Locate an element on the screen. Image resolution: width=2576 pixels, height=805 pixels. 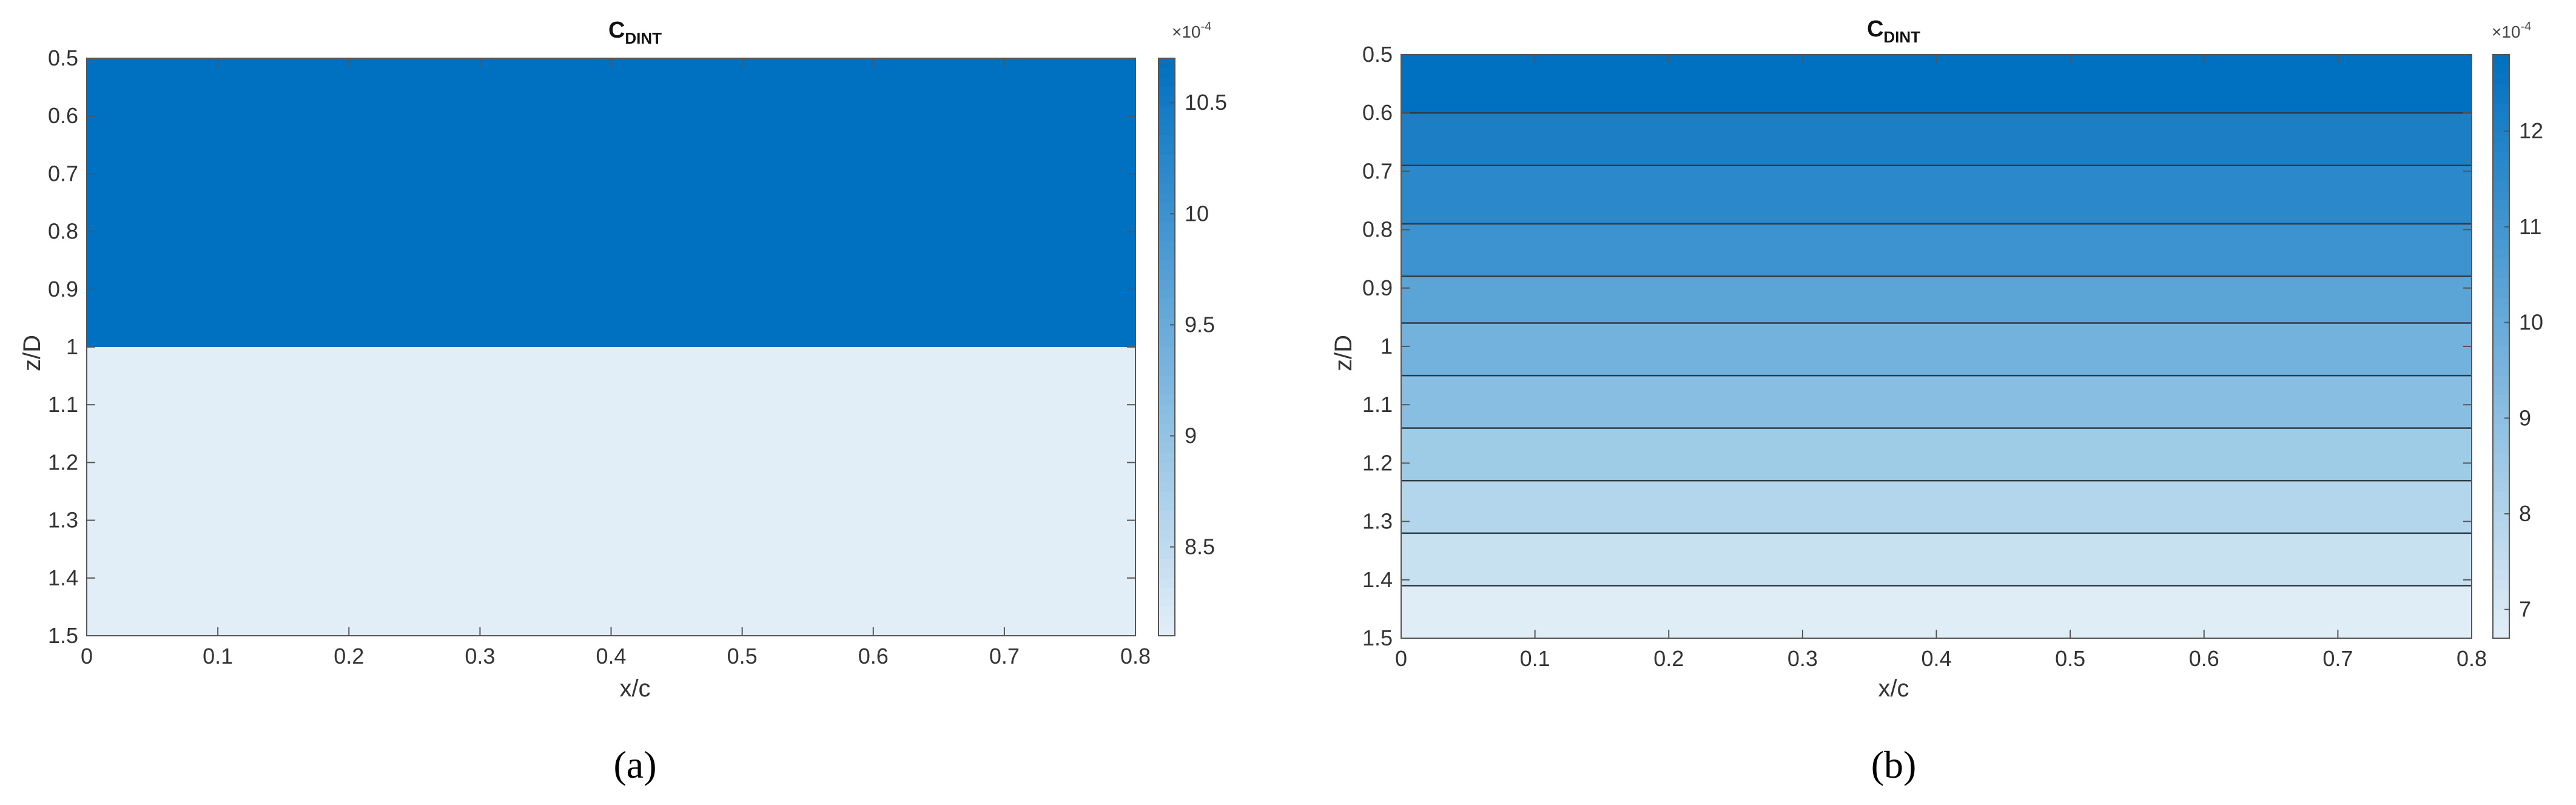
chart-a-xtick-label-1: 0.1 is located at coordinates (218, 656).